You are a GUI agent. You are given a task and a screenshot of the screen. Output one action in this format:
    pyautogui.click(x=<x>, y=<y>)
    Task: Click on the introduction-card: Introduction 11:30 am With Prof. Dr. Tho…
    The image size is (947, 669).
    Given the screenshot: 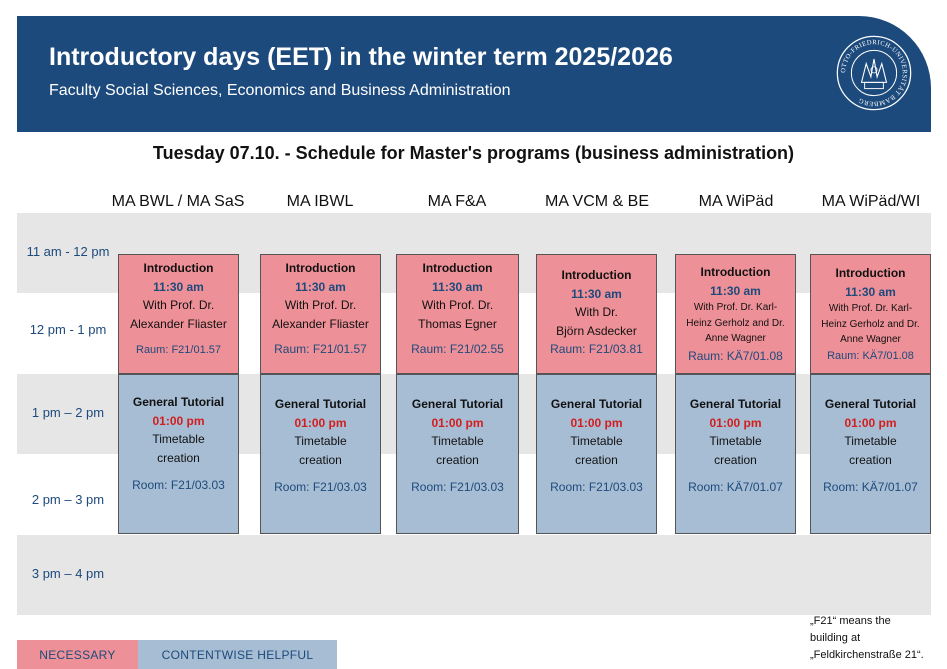 What is the action you would take?
    pyautogui.click(x=457, y=314)
    